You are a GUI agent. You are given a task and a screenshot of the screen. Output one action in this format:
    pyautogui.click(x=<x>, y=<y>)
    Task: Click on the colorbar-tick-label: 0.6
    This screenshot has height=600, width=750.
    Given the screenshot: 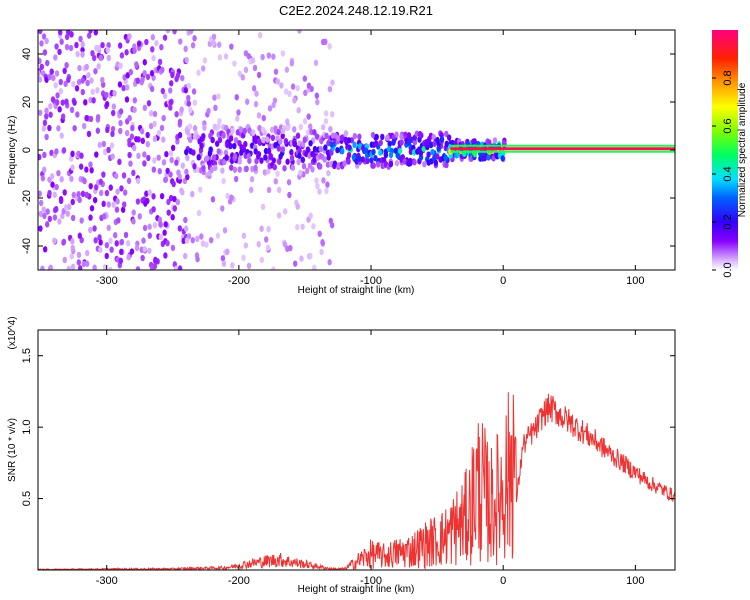 What is the action you would take?
    pyautogui.click(x=728, y=125)
    